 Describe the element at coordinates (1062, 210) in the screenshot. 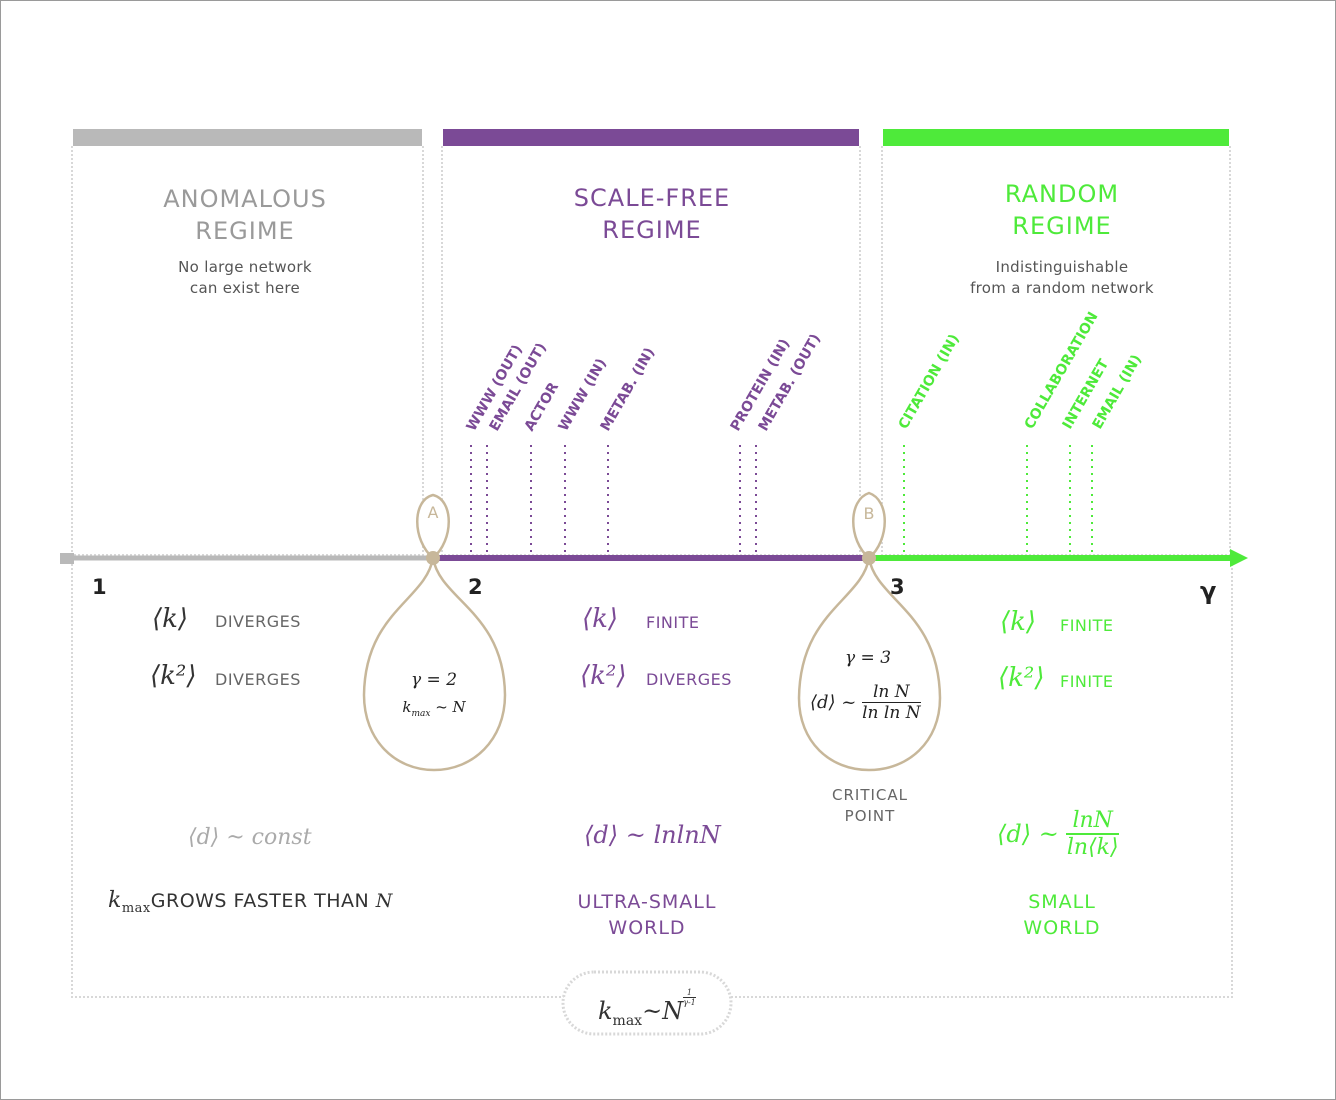

I see `random-title: RANDOM REGIME` at that location.